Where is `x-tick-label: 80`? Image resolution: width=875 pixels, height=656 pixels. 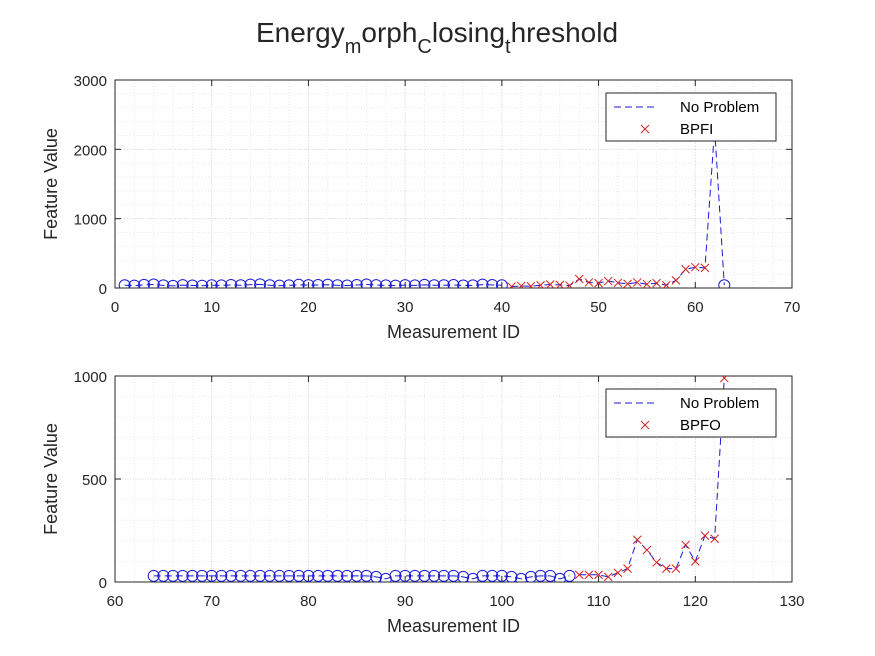
x-tick-label: 80 is located at coordinates (308, 601).